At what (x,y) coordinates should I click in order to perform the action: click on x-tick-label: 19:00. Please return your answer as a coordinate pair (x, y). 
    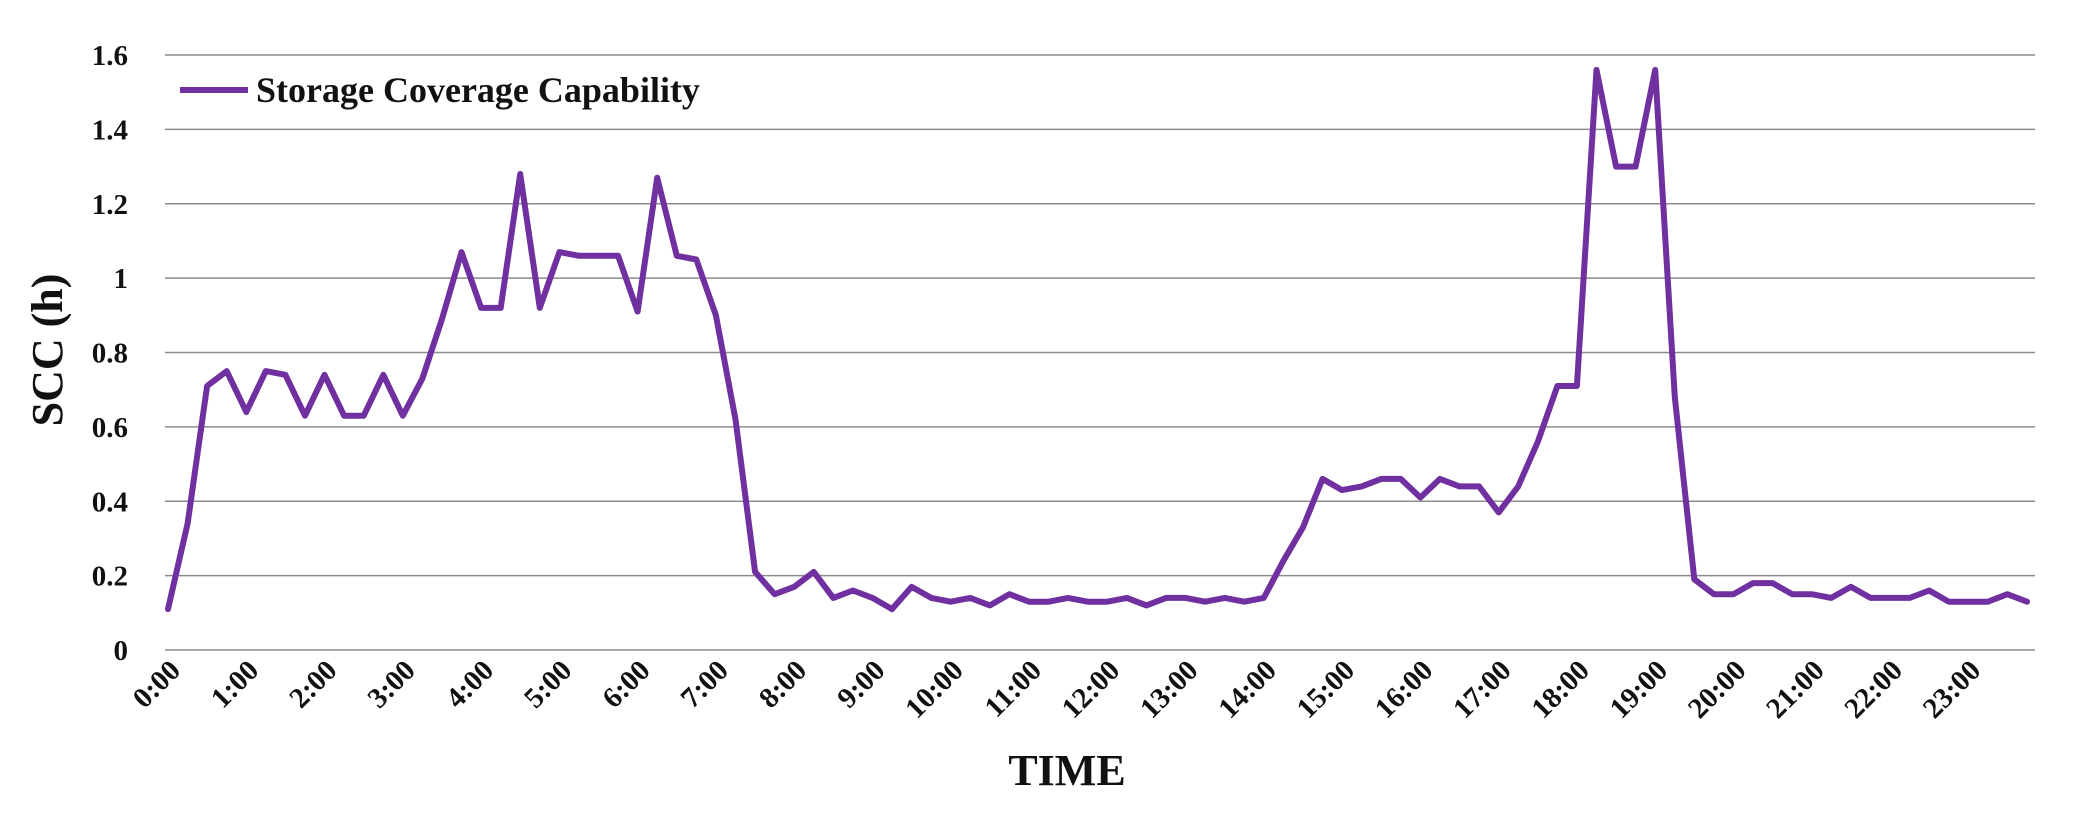
    Looking at the image, I should click on (1639, 689).